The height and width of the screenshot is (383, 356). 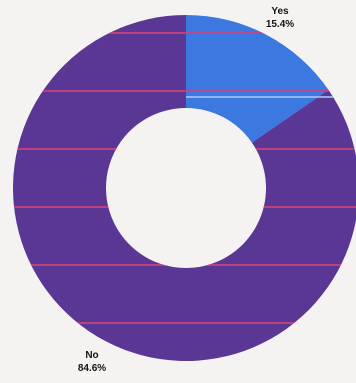 What do you see at coordinates (91, 355) in the screenshot?
I see `label-no-category: No` at bounding box center [91, 355].